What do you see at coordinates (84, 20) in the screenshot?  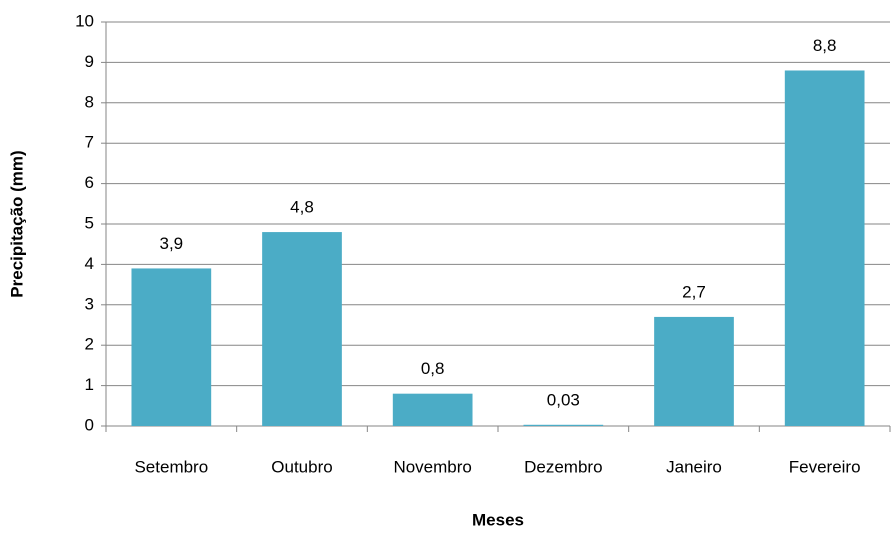 I see `y-tick-label: 10` at bounding box center [84, 20].